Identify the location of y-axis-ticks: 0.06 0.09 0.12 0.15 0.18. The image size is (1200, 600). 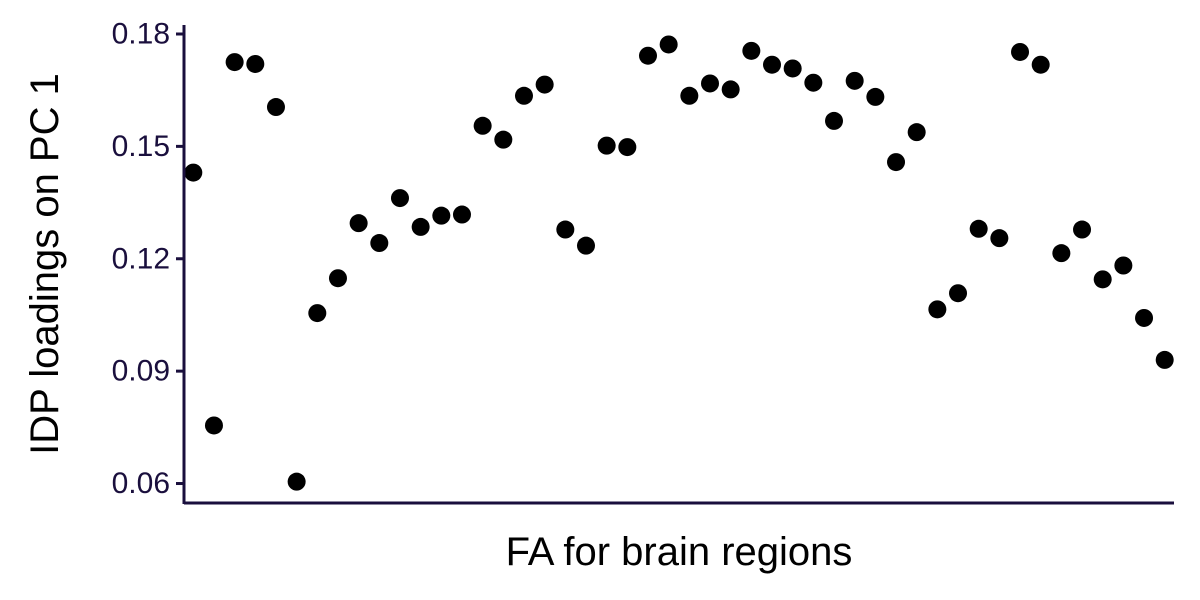
(148, 258).